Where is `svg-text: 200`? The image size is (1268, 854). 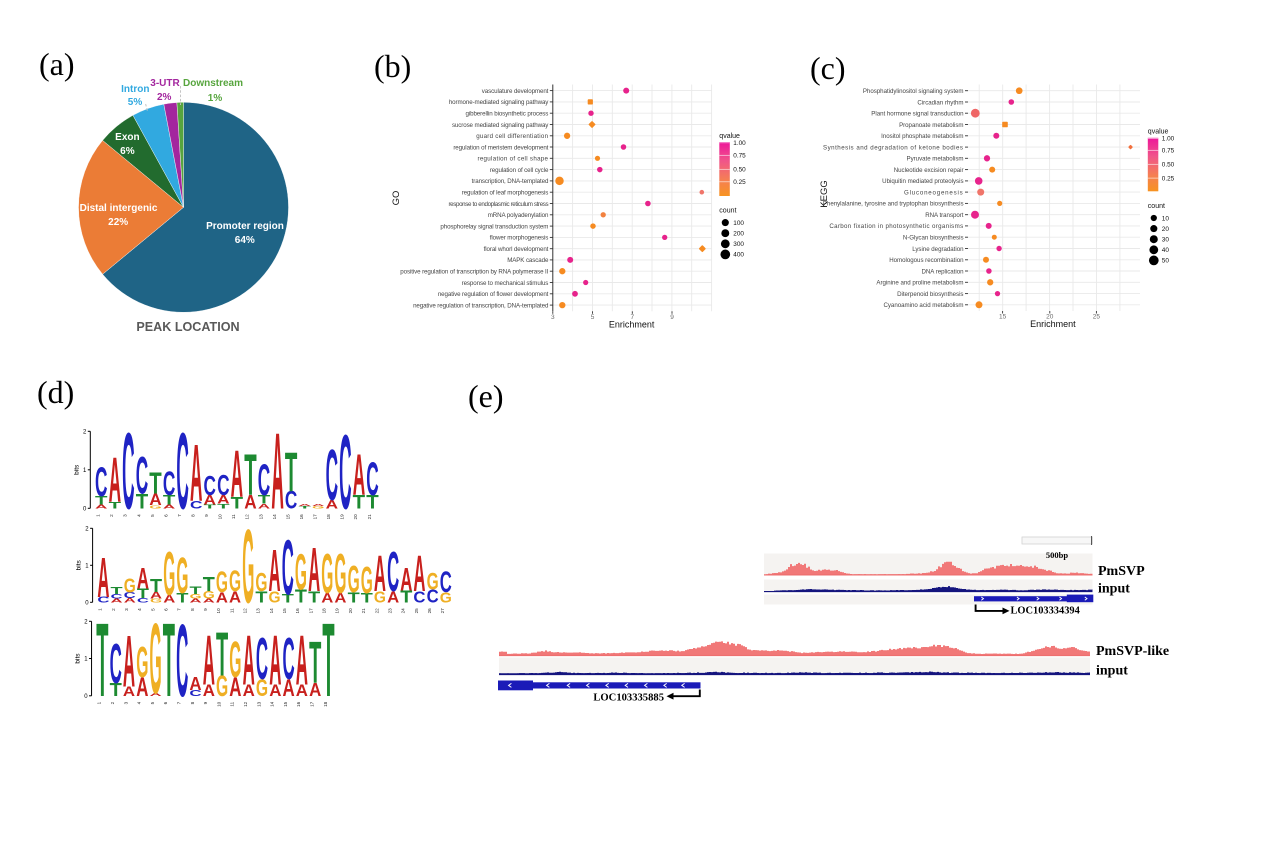
svg-text: 200 is located at coordinates (738, 234).